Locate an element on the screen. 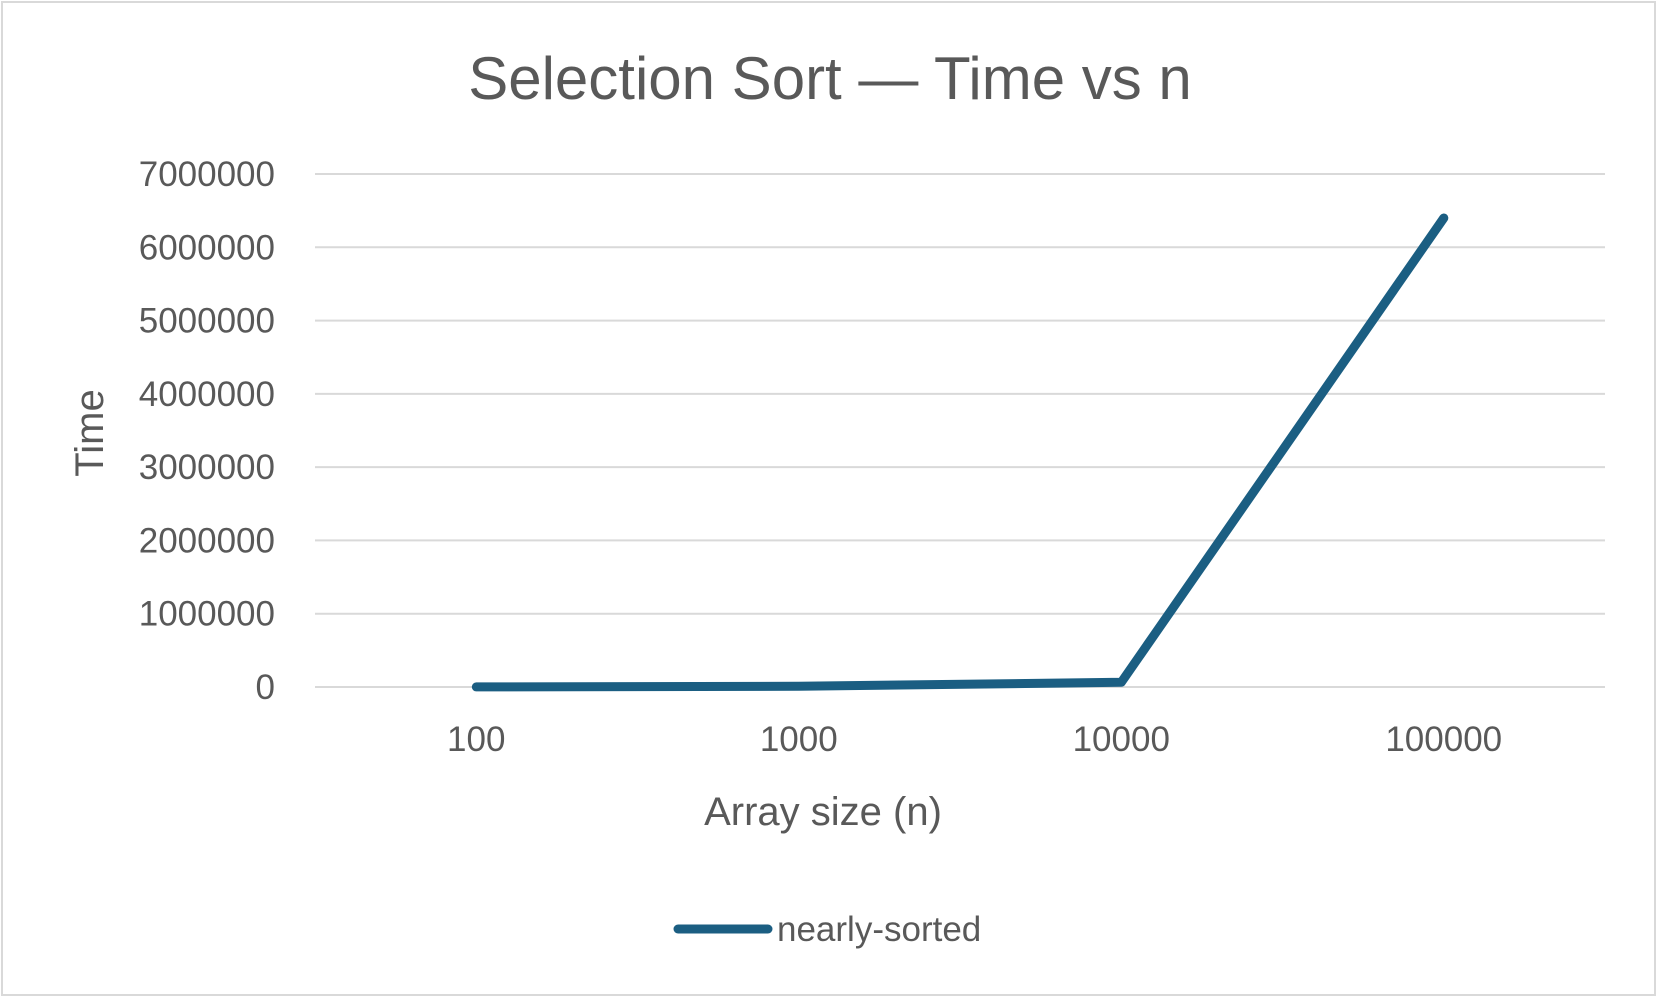 This screenshot has width=1659, height=999. y-tick-label: 3000000 is located at coordinates (207, 467).